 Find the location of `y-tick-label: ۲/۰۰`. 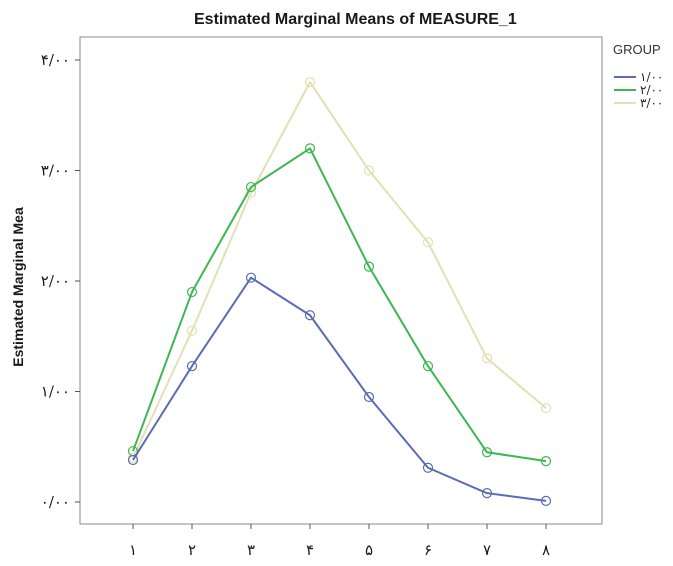

y-tick-label: ۲/۰۰ is located at coordinates (55, 281).